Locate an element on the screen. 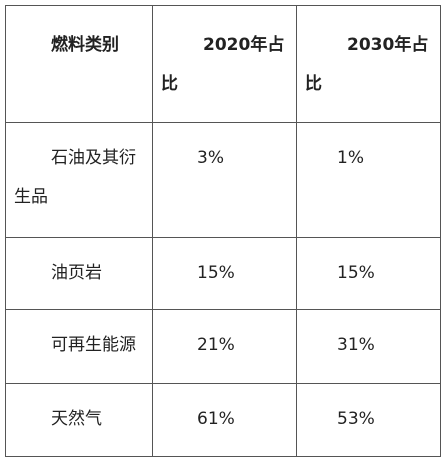 The width and height of the screenshot is (445, 461). share-2020-cell: 15% is located at coordinates (224, 273).